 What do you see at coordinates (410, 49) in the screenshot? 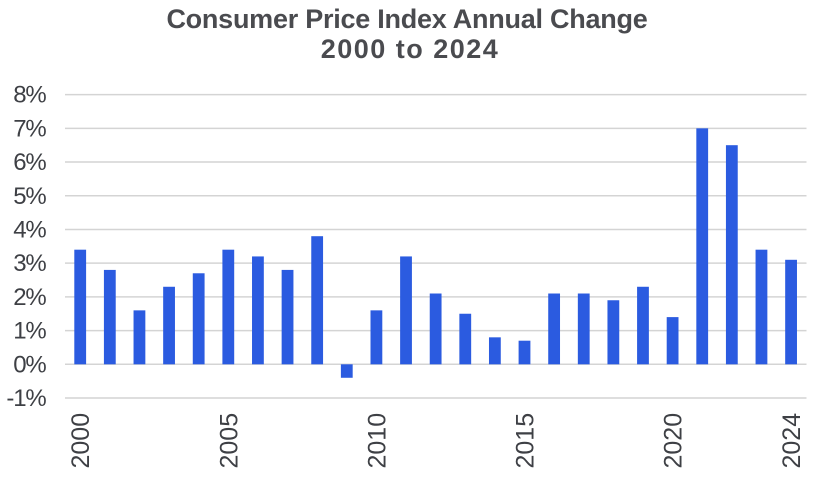
I see `svg-text: 2000 to 2024` at bounding box center [410, 49].